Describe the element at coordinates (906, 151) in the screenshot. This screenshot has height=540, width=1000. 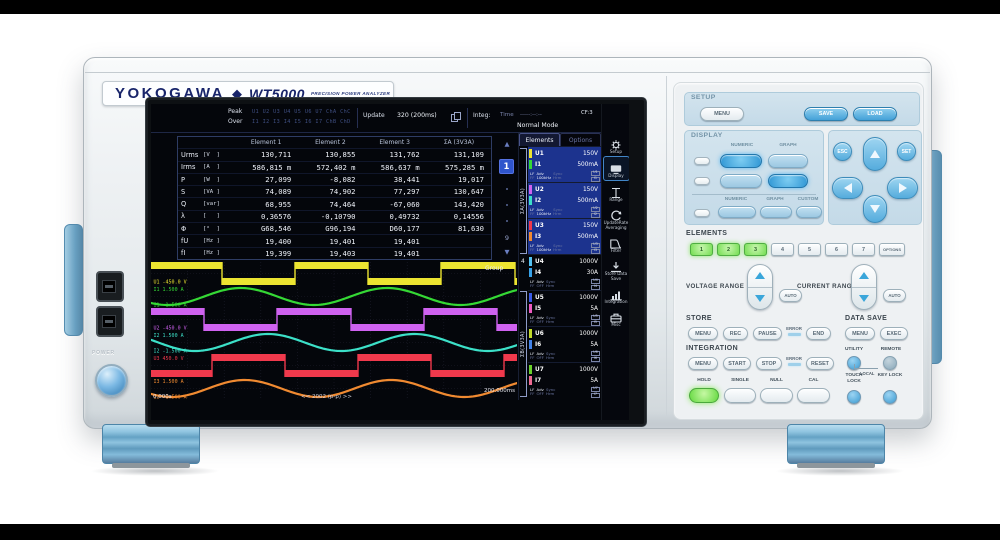
I see `set-button: SET` at that location.